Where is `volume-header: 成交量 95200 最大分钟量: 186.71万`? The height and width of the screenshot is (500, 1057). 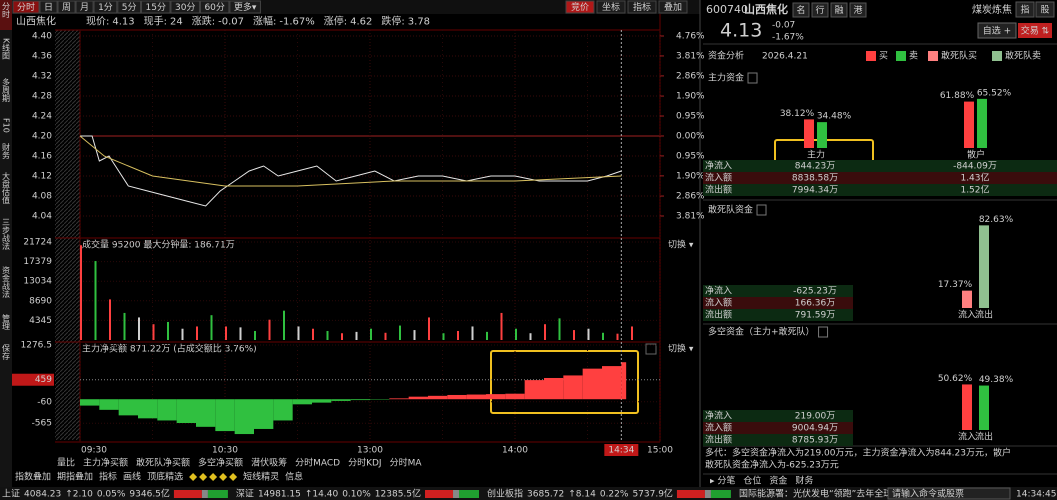 volume-header: 成交量 95200 最大分钟量: 186.71万 is located at coordinates (158, 245).